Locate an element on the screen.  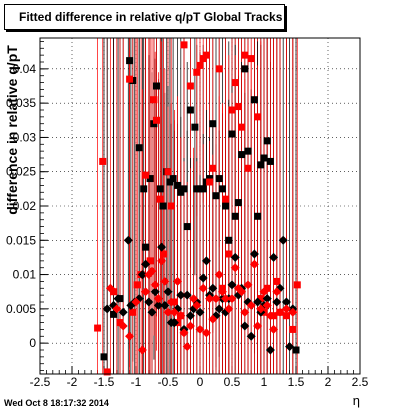
y-tick-label: 0 is located at coordinates (32, 343).